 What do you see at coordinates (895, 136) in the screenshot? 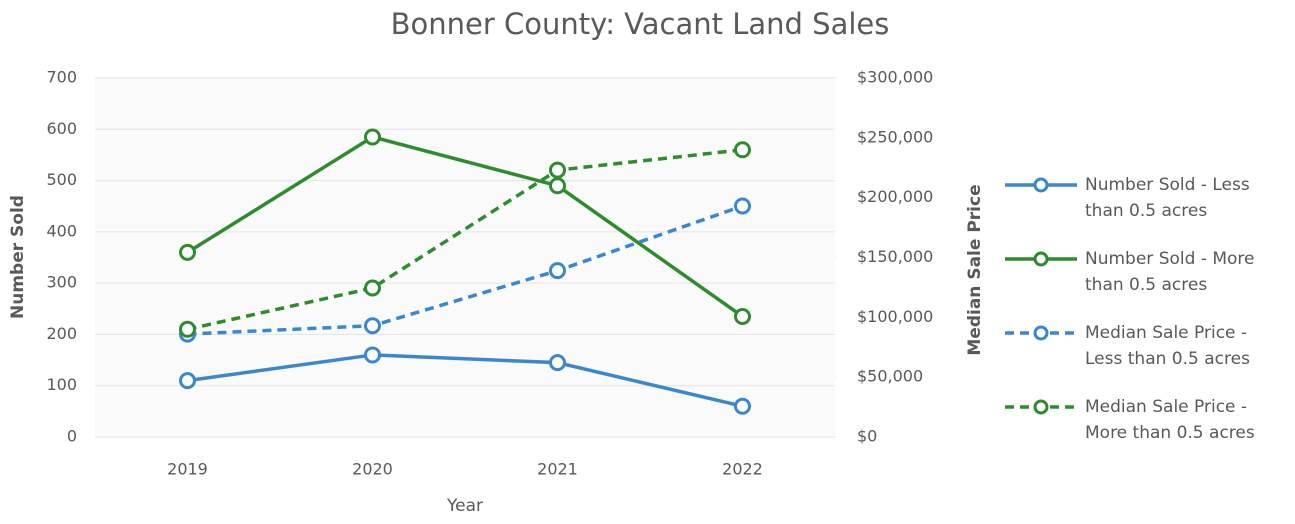
I see `y2-tick-label: $250,000` at bounding box center [895, 136].